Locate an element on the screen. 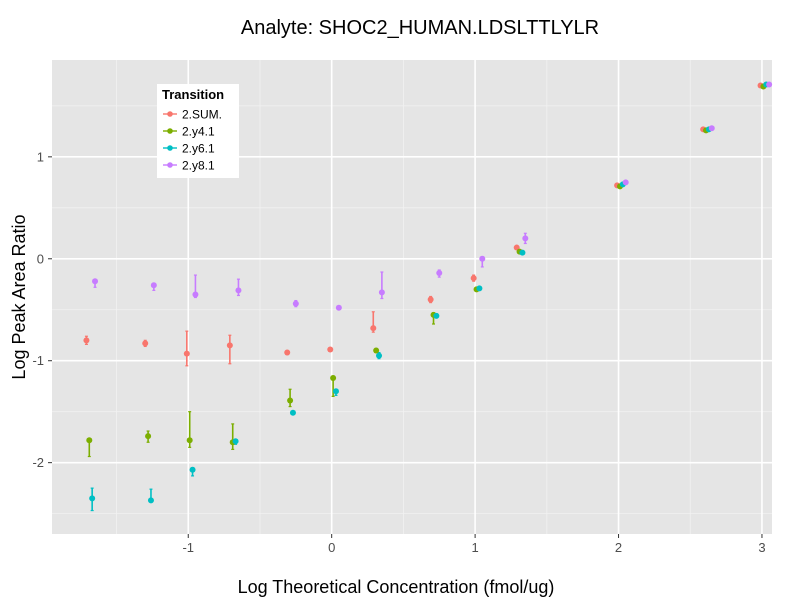 The width and height of the screenshot is (800, 600). legend-label: 2.y4.1 is located at coordinates (198, 132).